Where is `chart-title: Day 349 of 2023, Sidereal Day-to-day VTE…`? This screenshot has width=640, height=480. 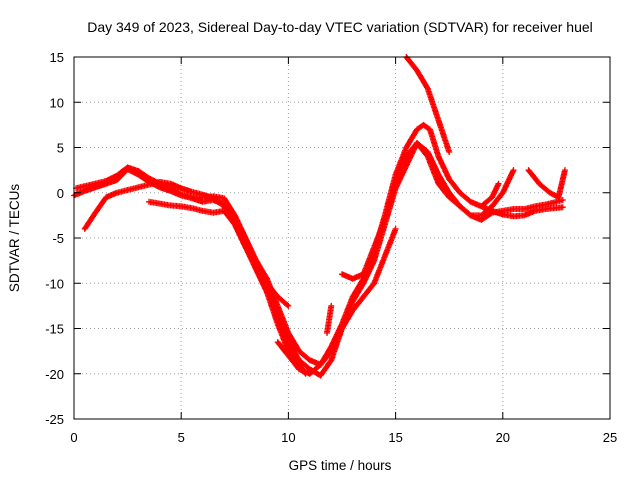
chart-title: Day 349 of 2023, Sidereal Day-to-day VTE… is located at coordinates (340, 27).